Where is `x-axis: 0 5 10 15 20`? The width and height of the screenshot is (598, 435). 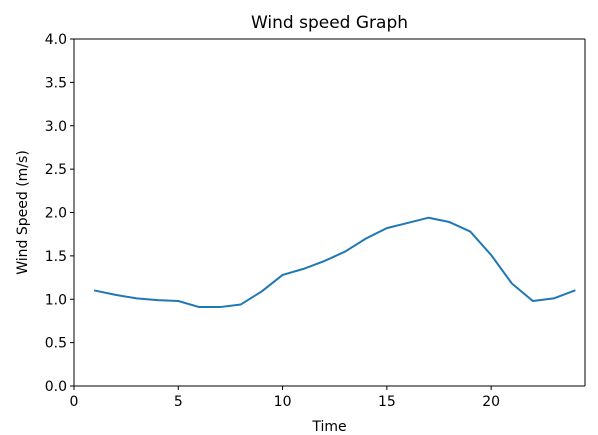
x-axis: 0 5 10 15 20 is located at coordinates (285, 398).